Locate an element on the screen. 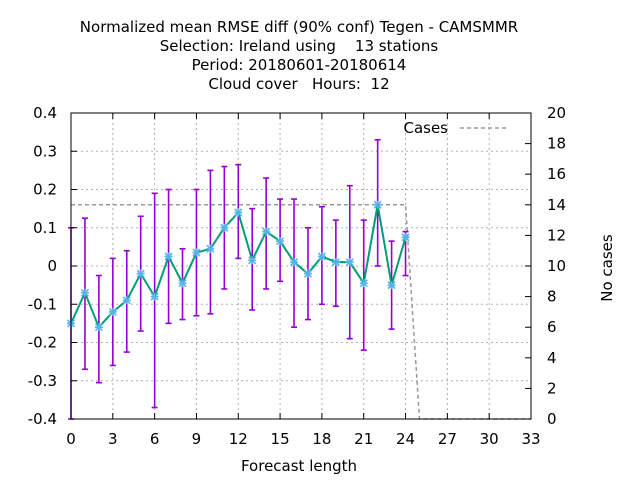 The width and height of the screenshot is (640, 480). y-tick-label: 0.4 is located at coordinates (45, 113).